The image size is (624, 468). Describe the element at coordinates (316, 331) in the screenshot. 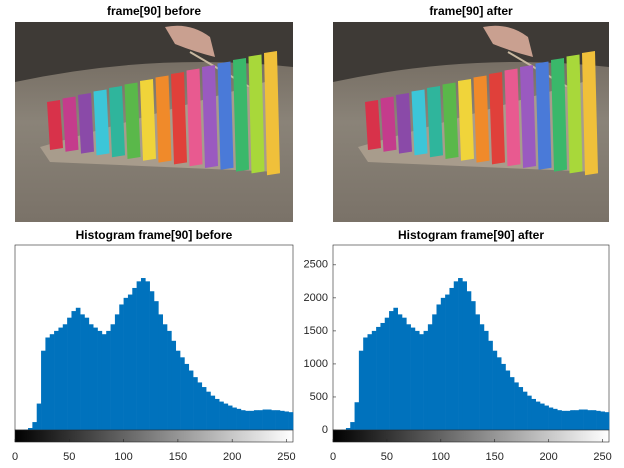

I see `y-tick-label: 1500` at that location.